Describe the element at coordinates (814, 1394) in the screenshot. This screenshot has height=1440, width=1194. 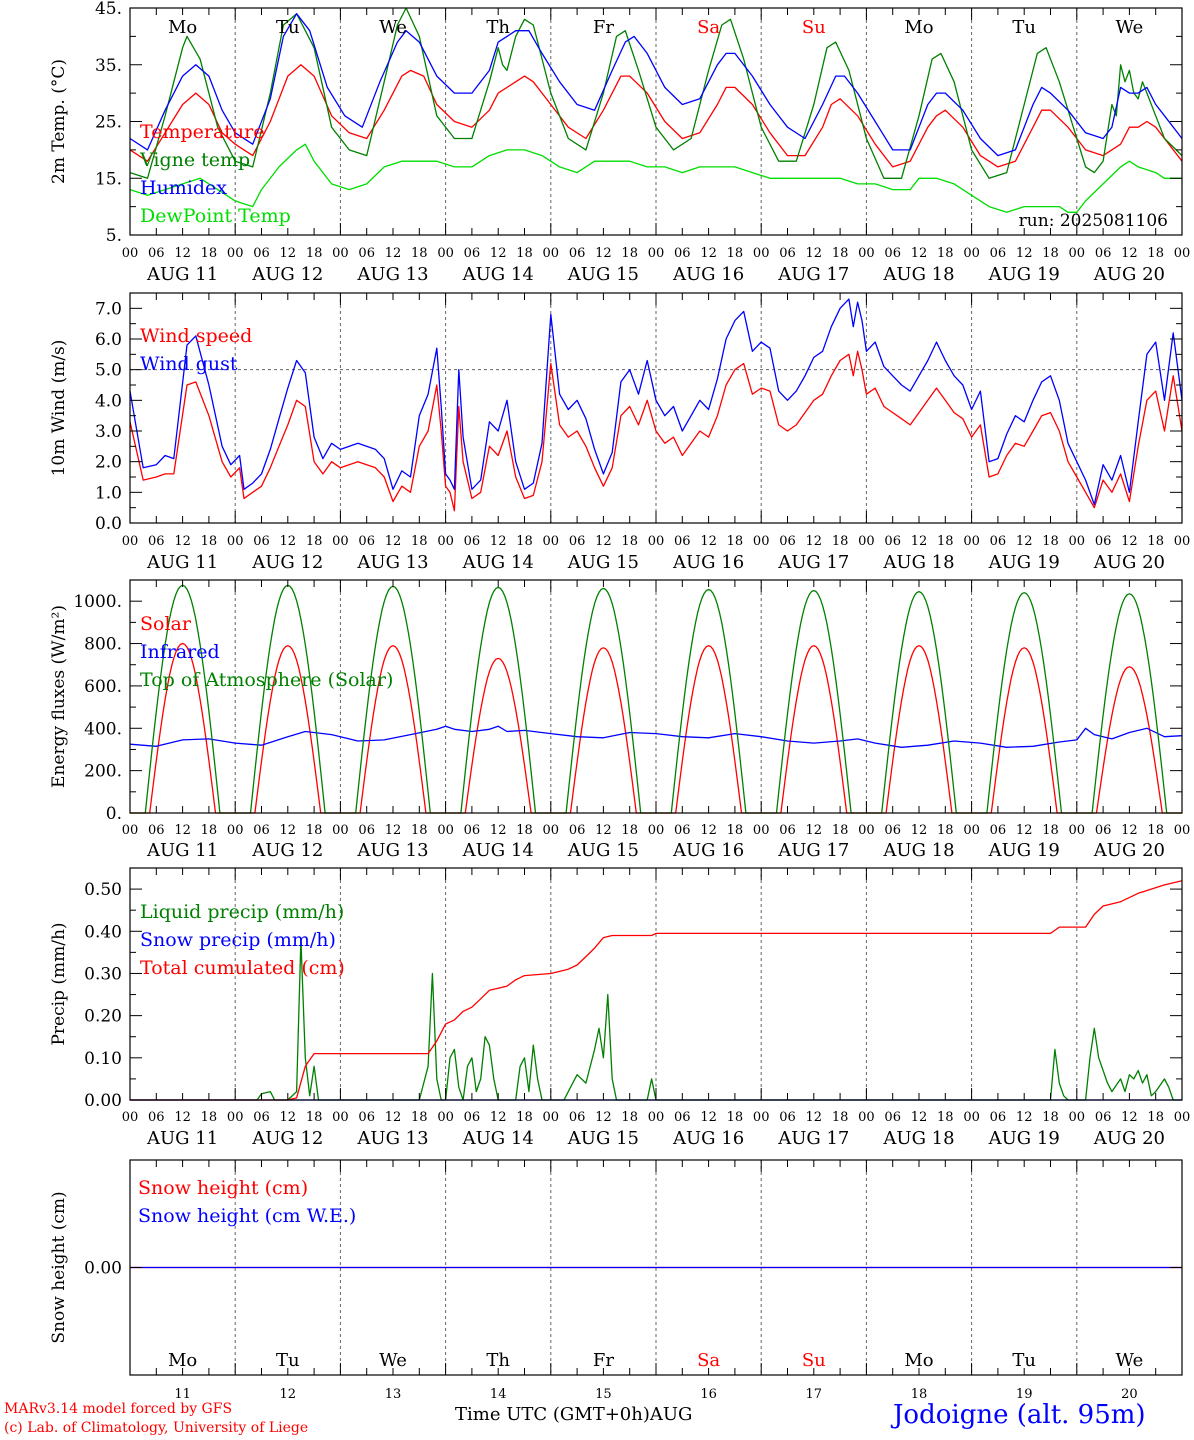
I see `day-number-label: 17` at that location.